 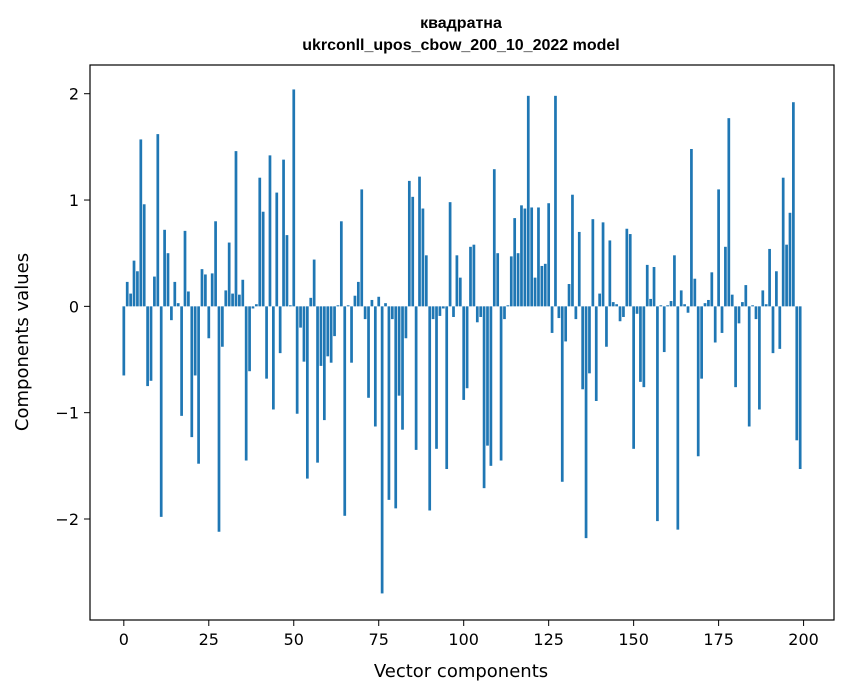 What do you see at coordinates (22, 342) in the screenshot?
I see `y-axis-label: Components values` at bounding box center [22, 342].